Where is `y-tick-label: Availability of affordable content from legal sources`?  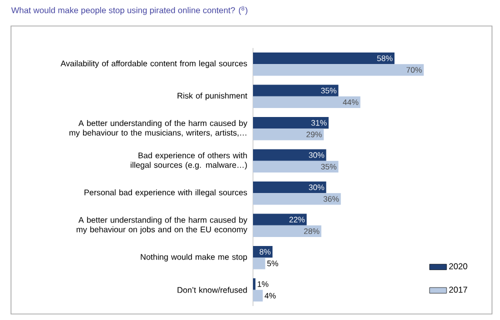
y-tick-label: Availability of affordable content from legal sources is located at coordinates (154, 64).